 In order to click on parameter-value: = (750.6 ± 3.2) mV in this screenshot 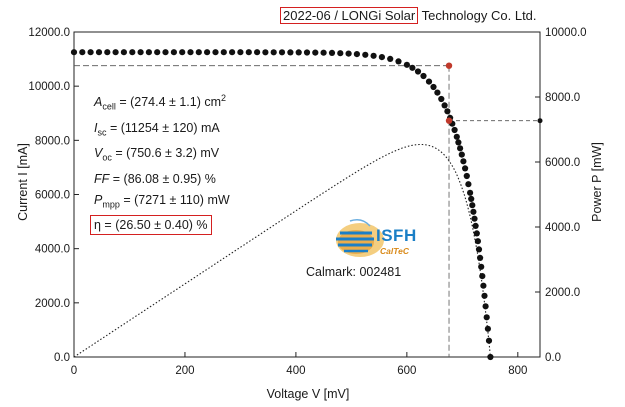, I will do `click(165, 153)`.